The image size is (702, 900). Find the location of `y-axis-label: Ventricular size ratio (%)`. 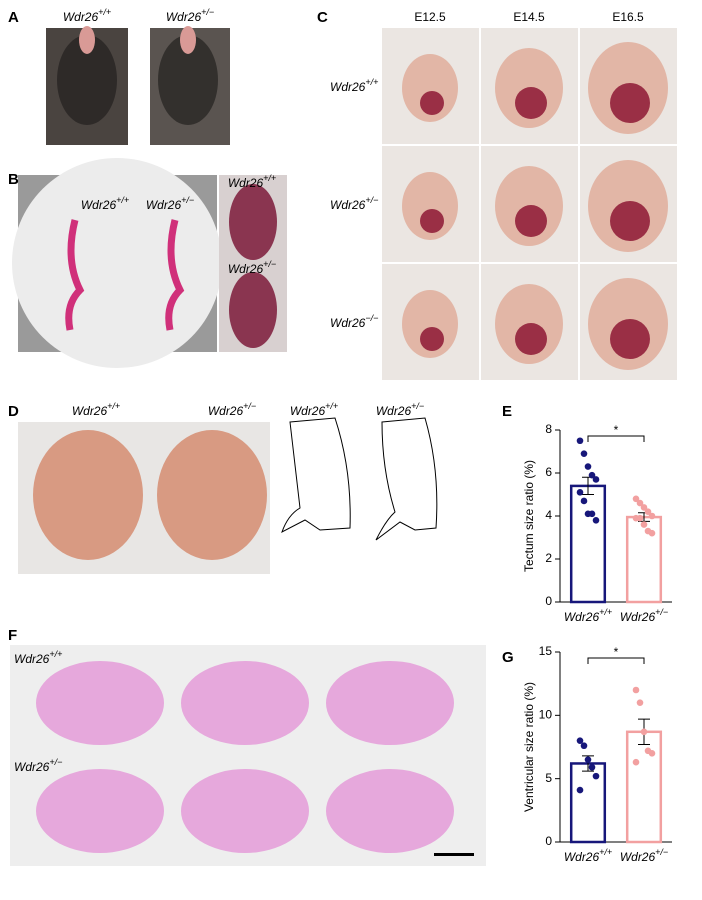

y-axis-label: Ventricular size ratio (%) is located at coordinates (529, 747).